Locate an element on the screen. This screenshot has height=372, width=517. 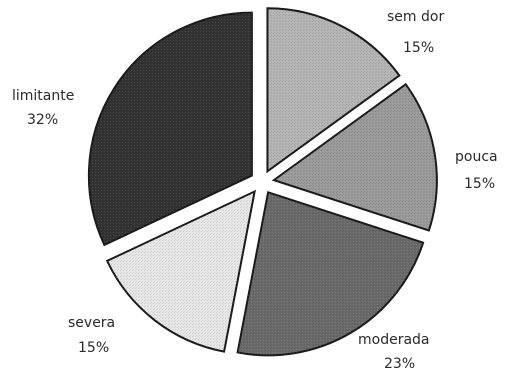
label-sem-dor-value: 15% is located at coordinates (418, 48).